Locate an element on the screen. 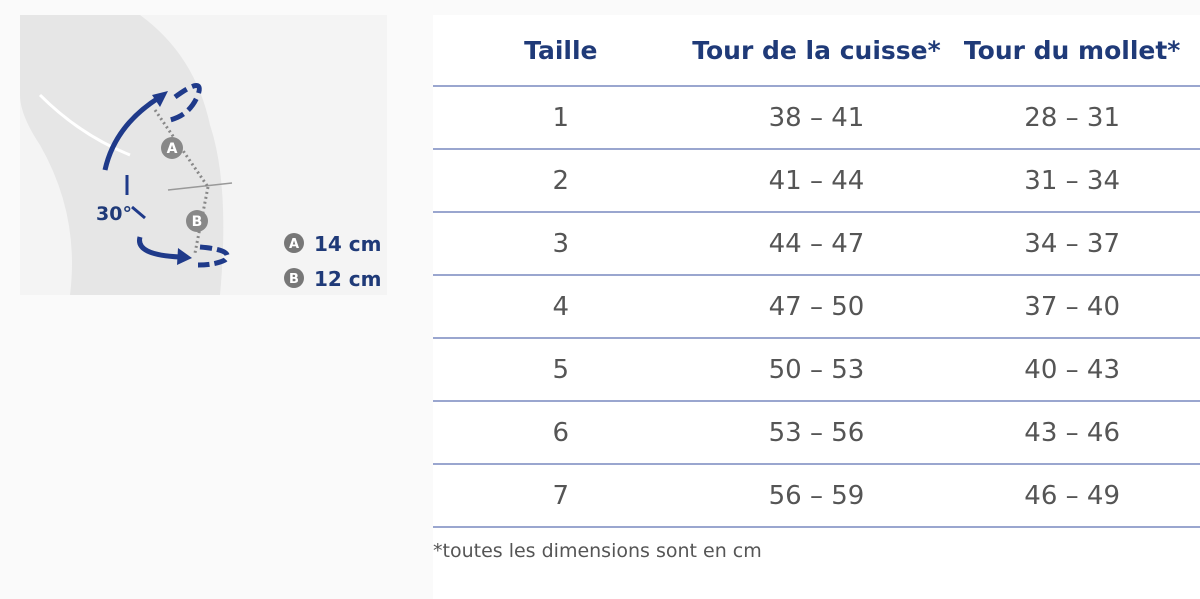 Image resolution: width=1200 pixels, height=599 pixels. marker-a is located at coordinates (172, 148).